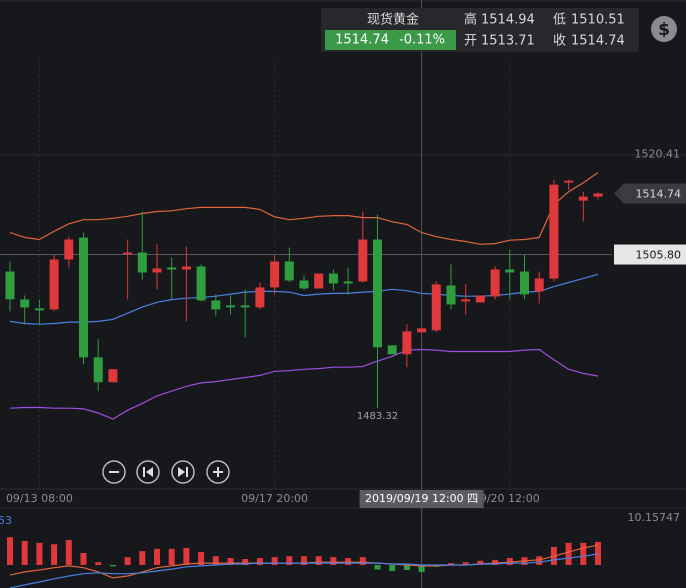  I want to click on low-annotation: 1483.32, so click(377, 416).